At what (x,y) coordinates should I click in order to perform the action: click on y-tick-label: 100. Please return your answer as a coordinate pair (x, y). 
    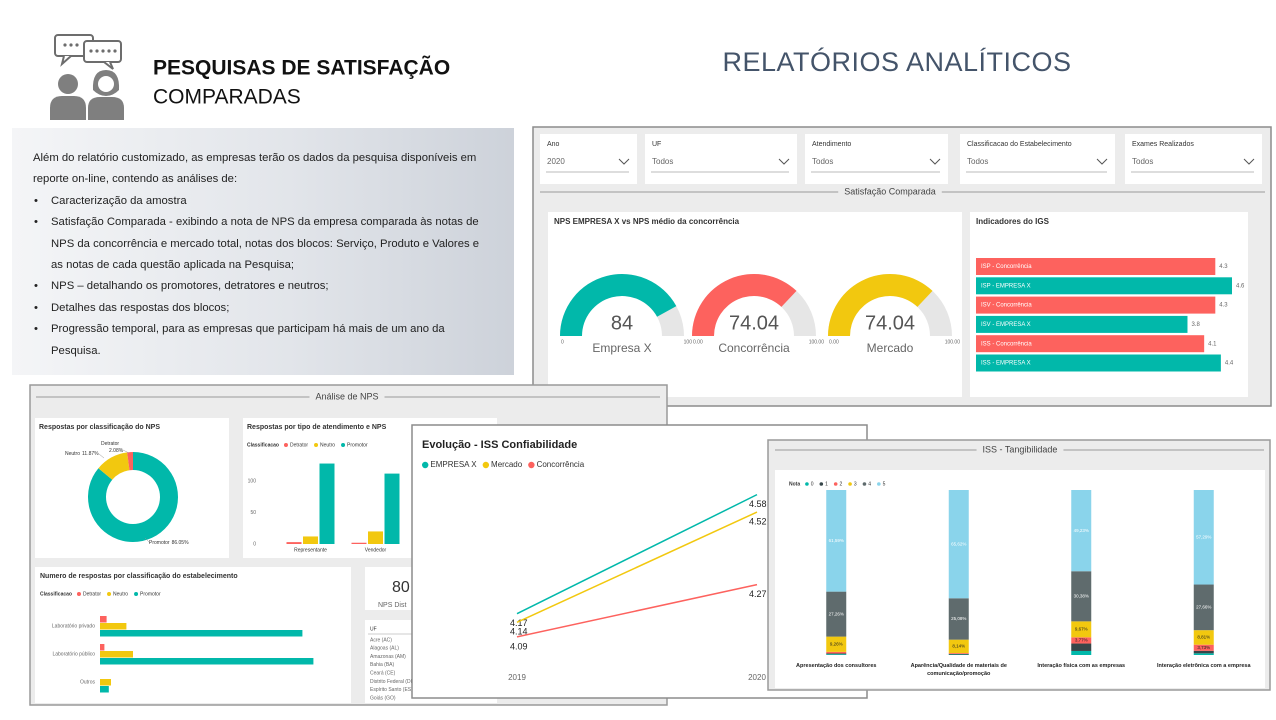
    Looking at the image, I should click on (252, 481).